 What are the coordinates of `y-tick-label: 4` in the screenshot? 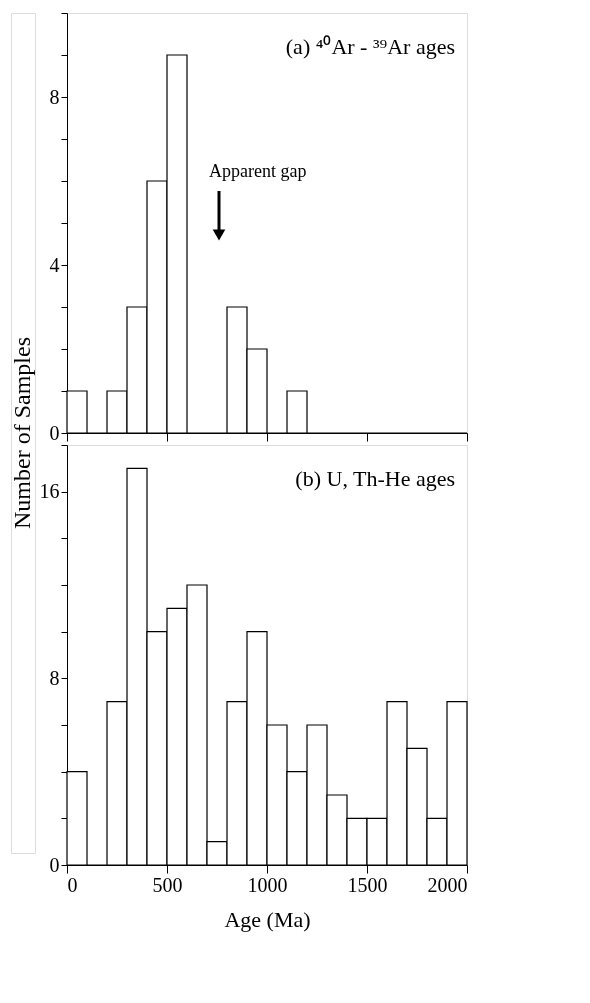 It's located at (54, 264).